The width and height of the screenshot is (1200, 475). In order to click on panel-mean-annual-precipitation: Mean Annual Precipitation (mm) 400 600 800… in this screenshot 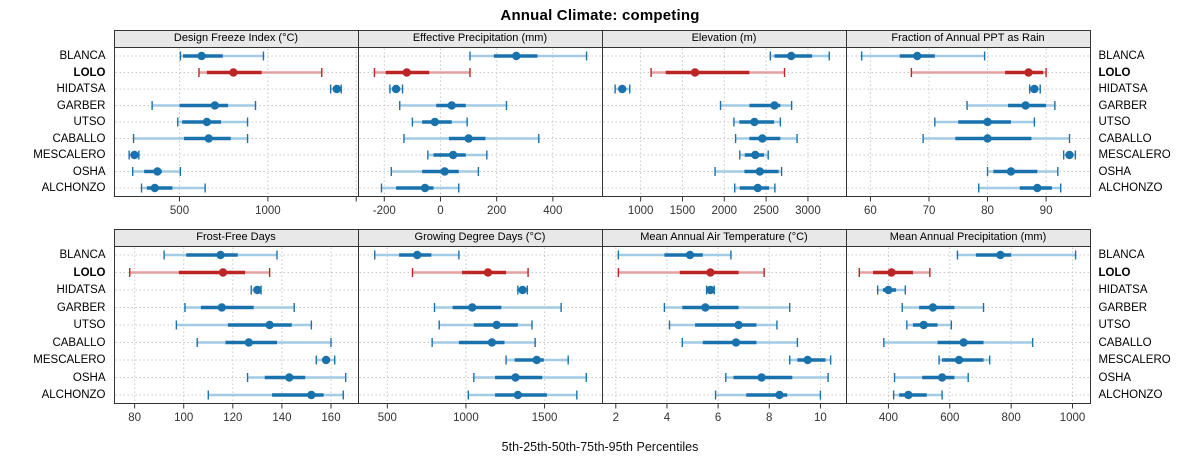, I will do `click(968, 329)`.